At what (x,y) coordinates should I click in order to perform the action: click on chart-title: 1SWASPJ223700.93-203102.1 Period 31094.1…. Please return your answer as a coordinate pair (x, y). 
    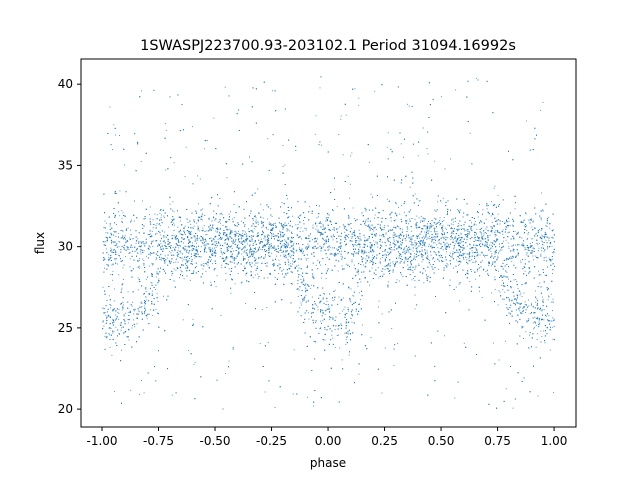
    Looking at the image, I should click on (328, 46).